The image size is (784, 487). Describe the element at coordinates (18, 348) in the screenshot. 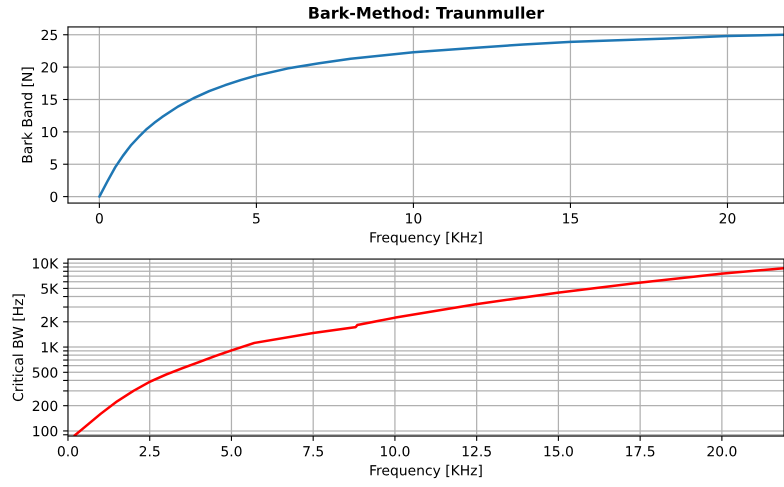

I see `y-axis-title: Critical BW [Hz]` at that location.